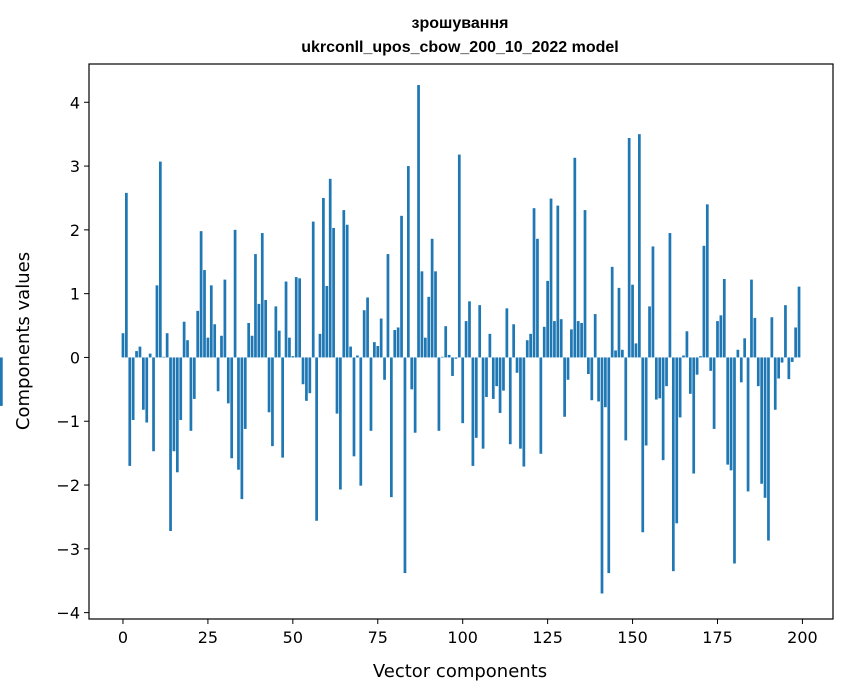 The image size is (847, 696). Describe the element at coordinates (75, 357) in the screenshot. I see `y-tick-label: 0` at that location.